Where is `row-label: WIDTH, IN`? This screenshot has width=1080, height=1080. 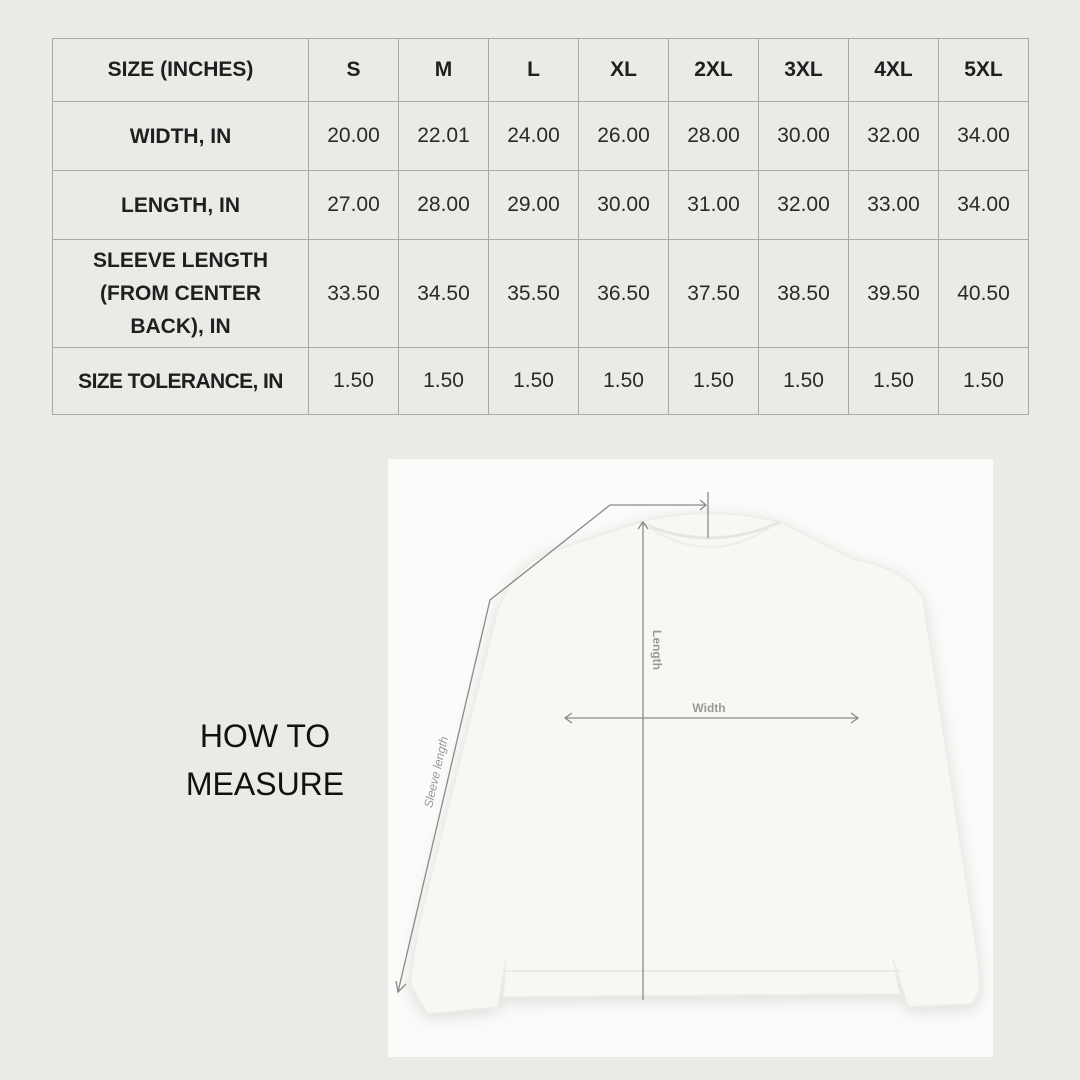 row-label: WIDTH, IN is located at coordinates (180, 136).